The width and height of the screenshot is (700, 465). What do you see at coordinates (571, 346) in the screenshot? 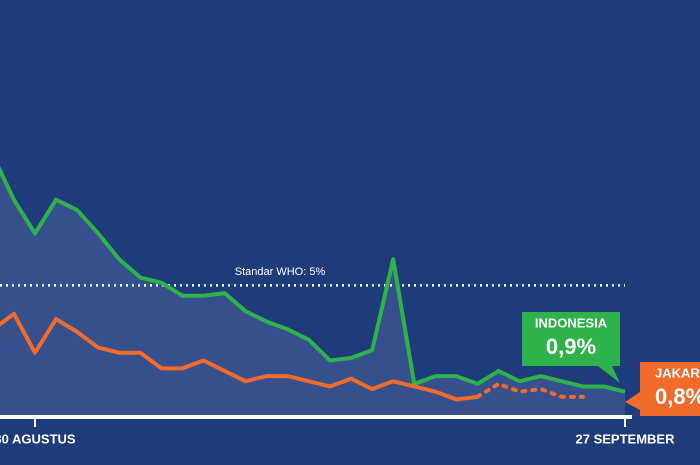
I see `callout-value: 0,9%` at bounding box center [571, 346].